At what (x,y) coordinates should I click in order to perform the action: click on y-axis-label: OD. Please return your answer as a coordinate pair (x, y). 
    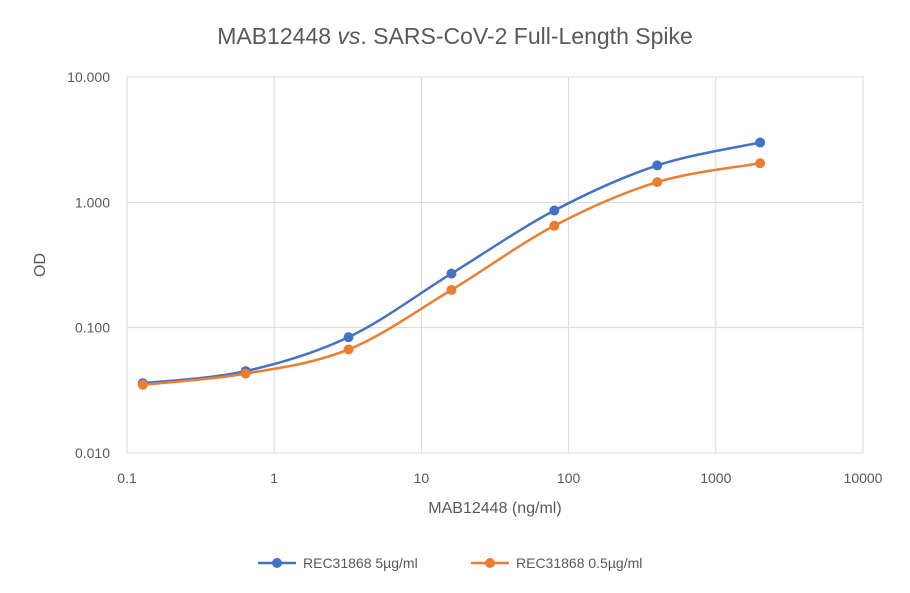
    Looking at the image, I should click on (40, 265).